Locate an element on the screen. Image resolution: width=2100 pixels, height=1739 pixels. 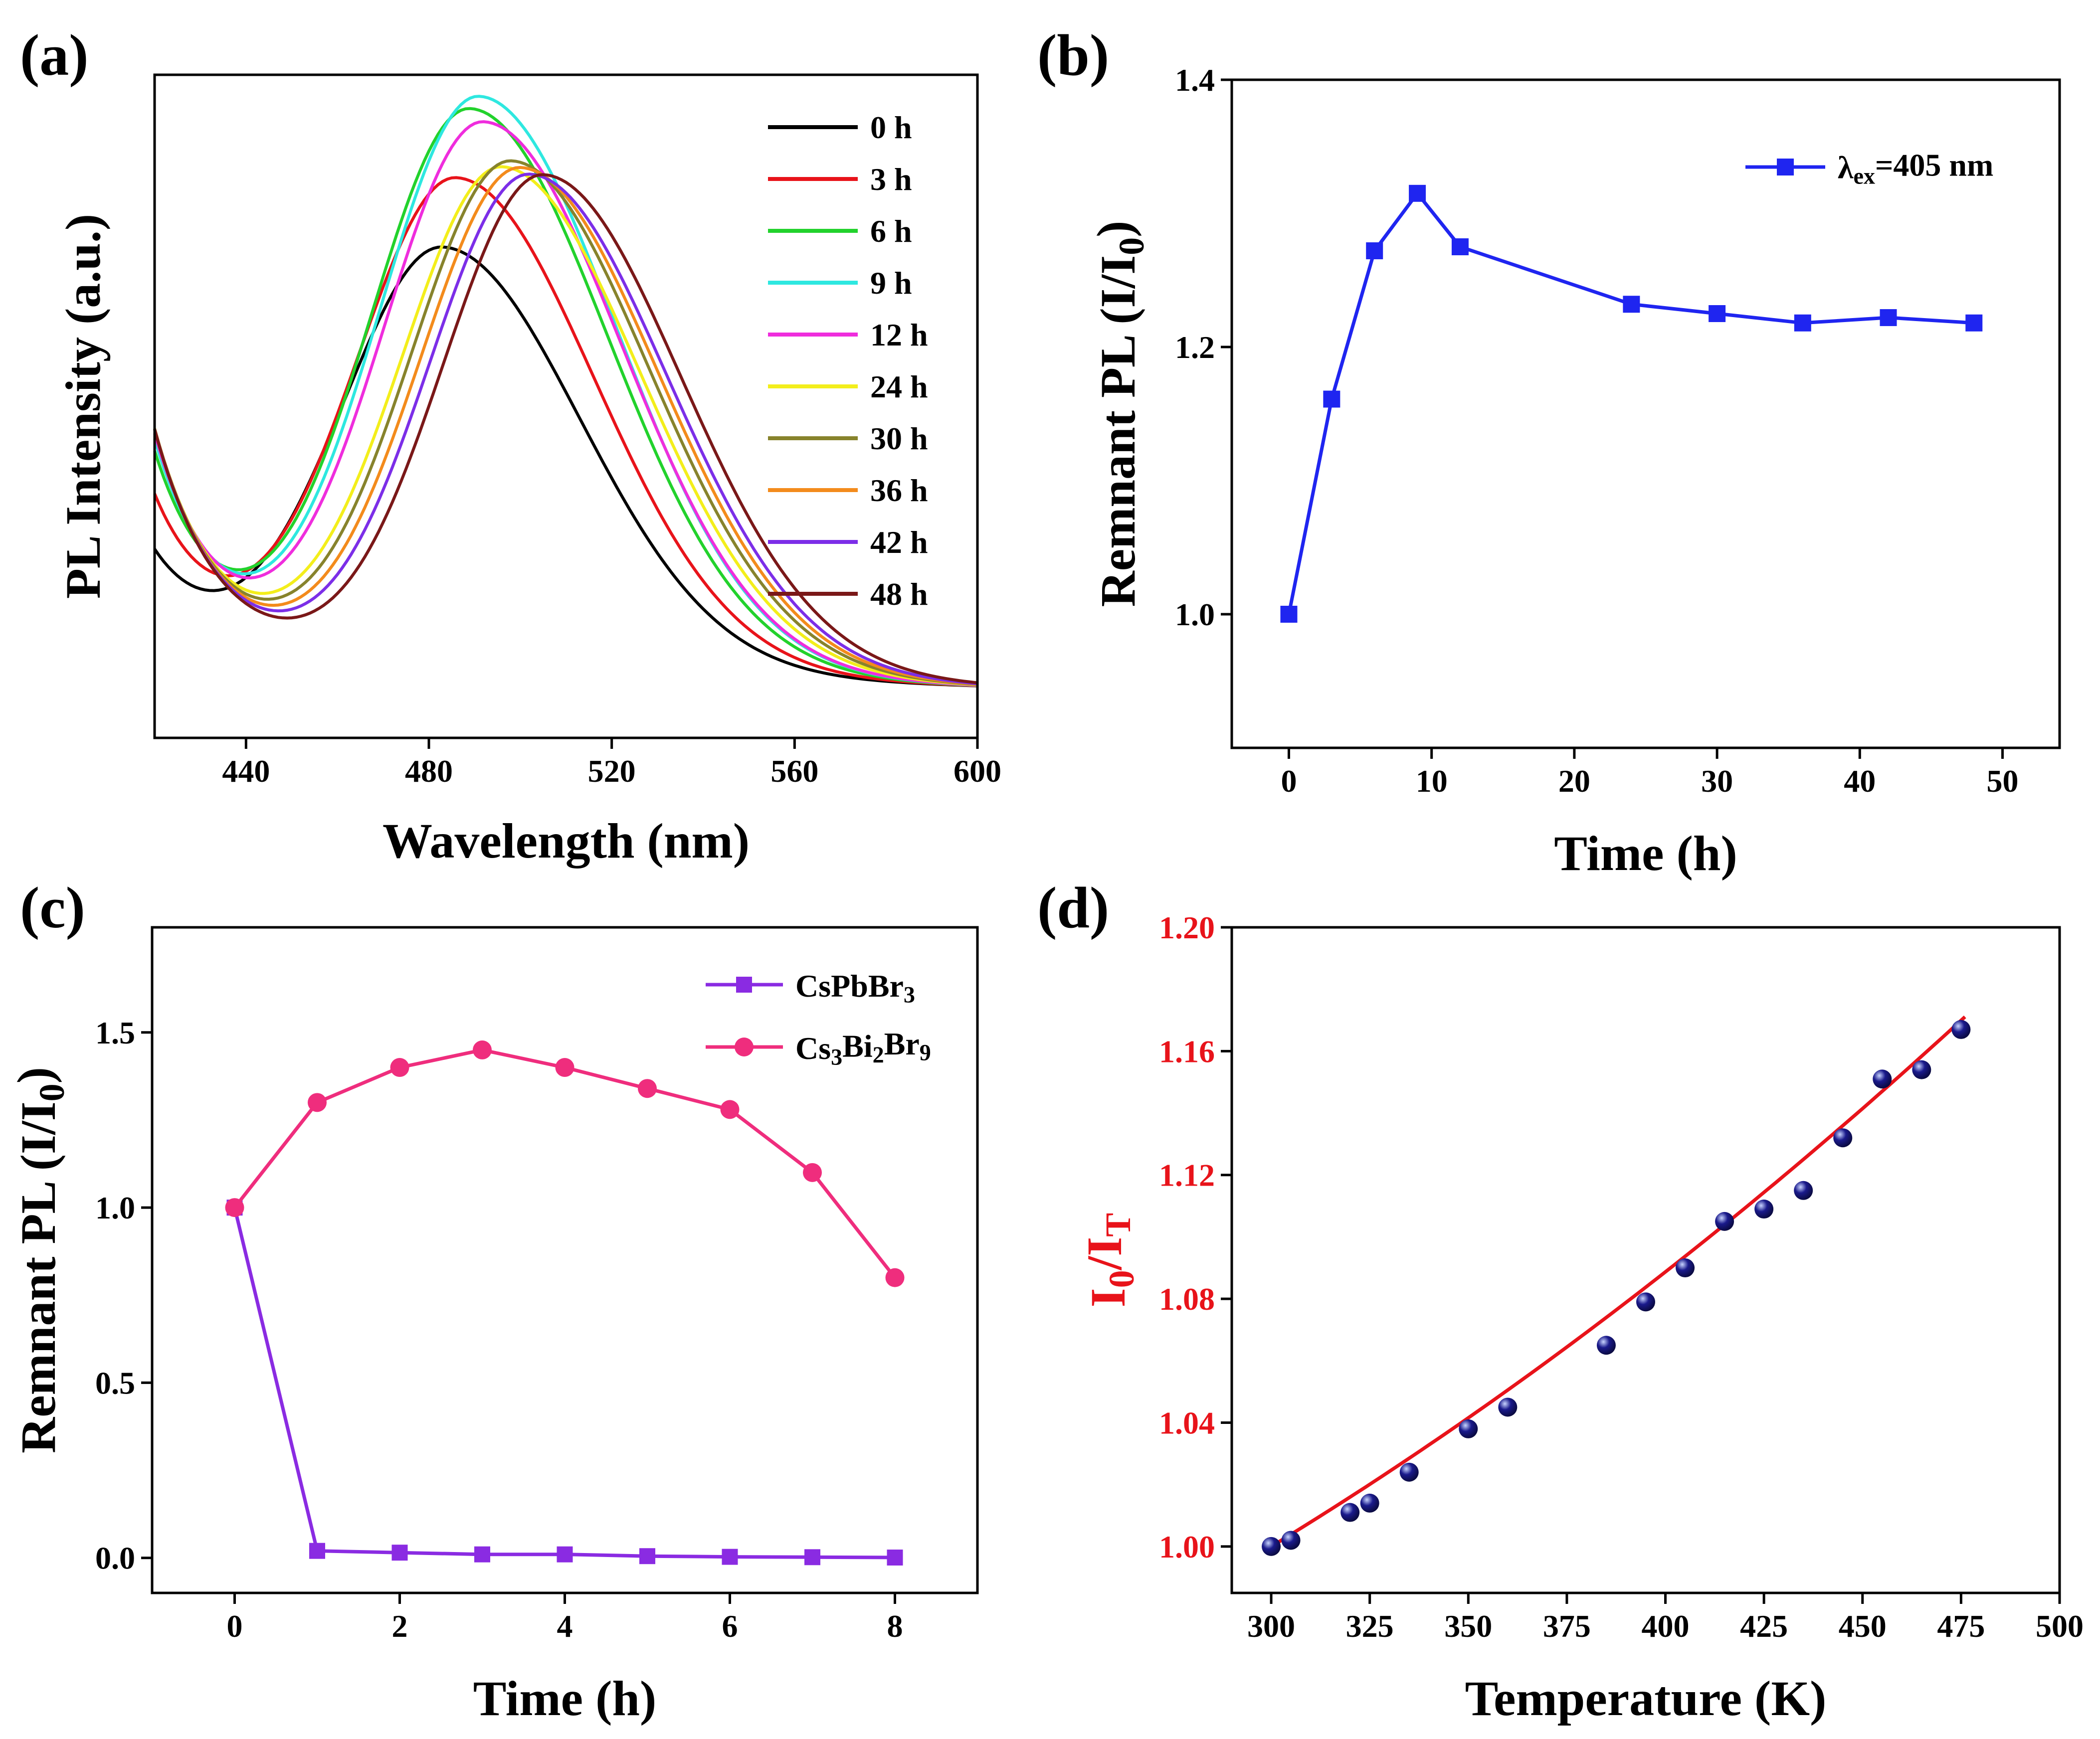
panel-a-xtick-label: 480 is located at coordinates (429, 771).